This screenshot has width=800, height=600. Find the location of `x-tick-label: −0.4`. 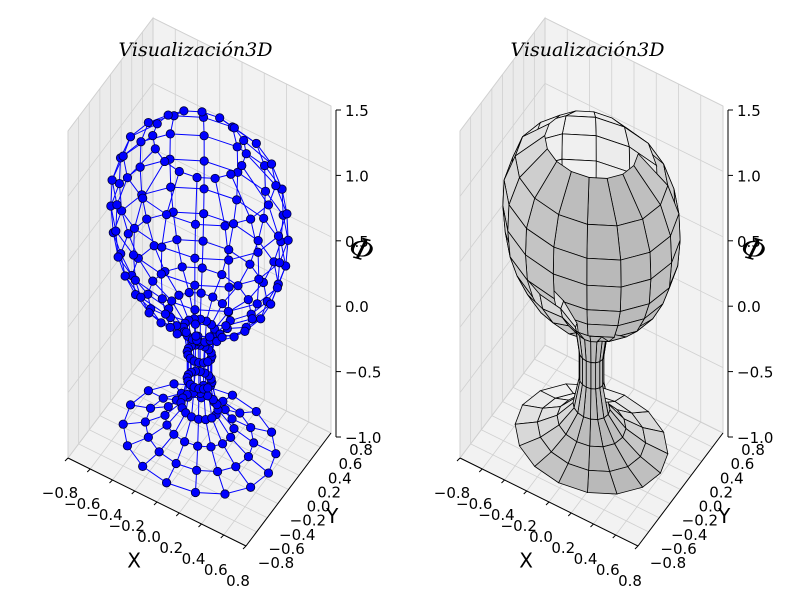

x-tick-label: −0.4 is located at coordinates (104, 515).